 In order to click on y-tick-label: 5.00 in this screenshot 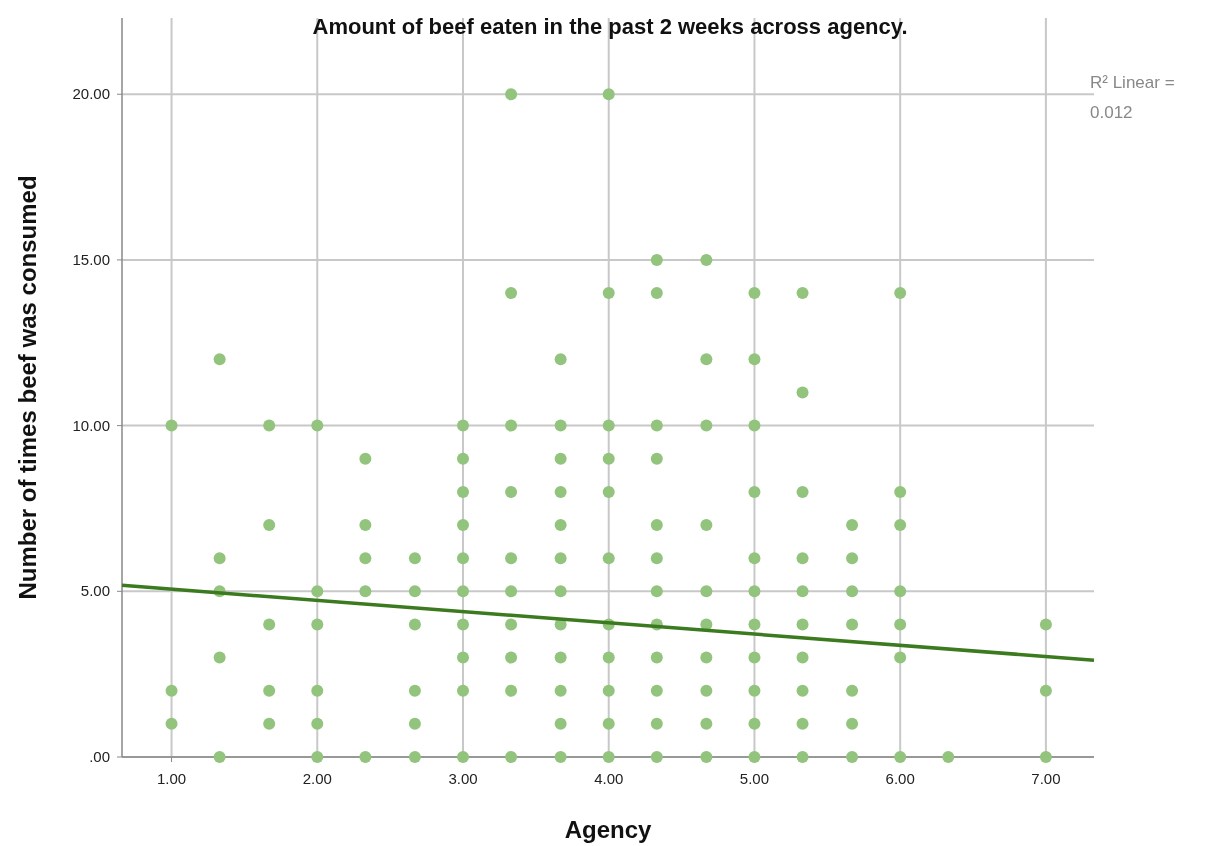, I will do `click(95, 591)`.